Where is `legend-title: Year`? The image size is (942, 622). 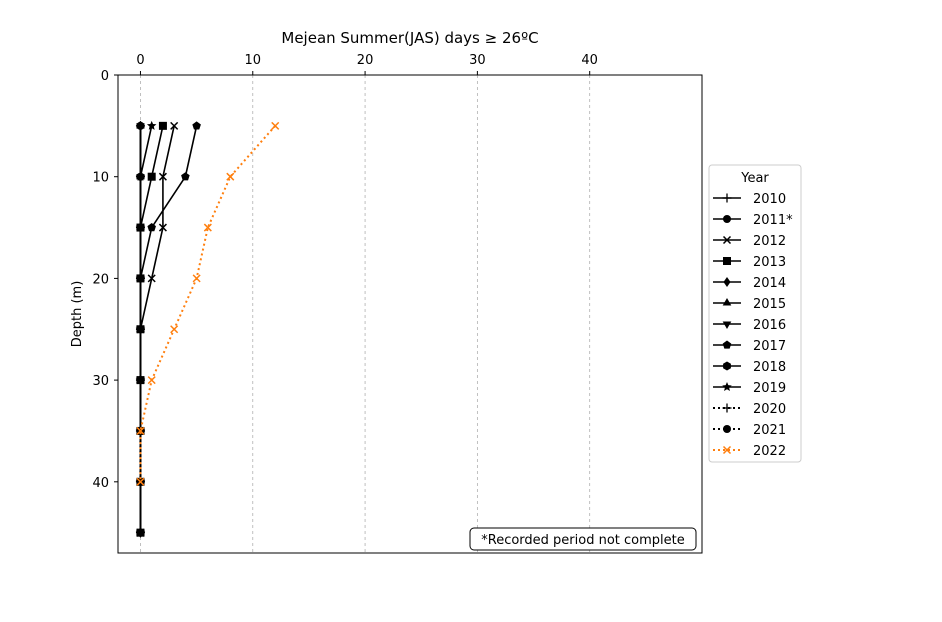 legend-title: Year is located at coordinates (754, 178).